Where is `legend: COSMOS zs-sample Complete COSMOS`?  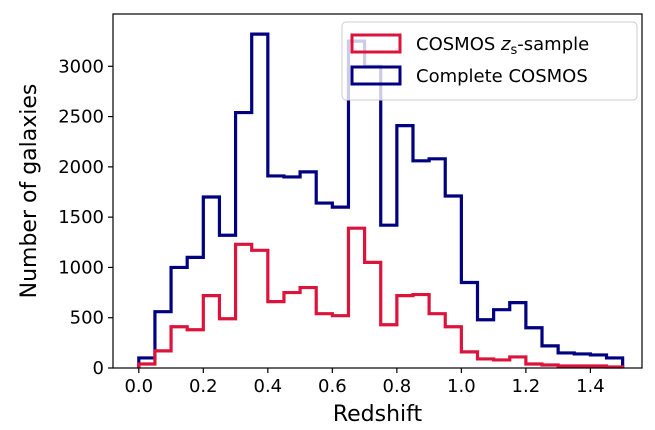
legend: COSMOS zs-sample Complete COSMOS is located at coordinates (489, 61).